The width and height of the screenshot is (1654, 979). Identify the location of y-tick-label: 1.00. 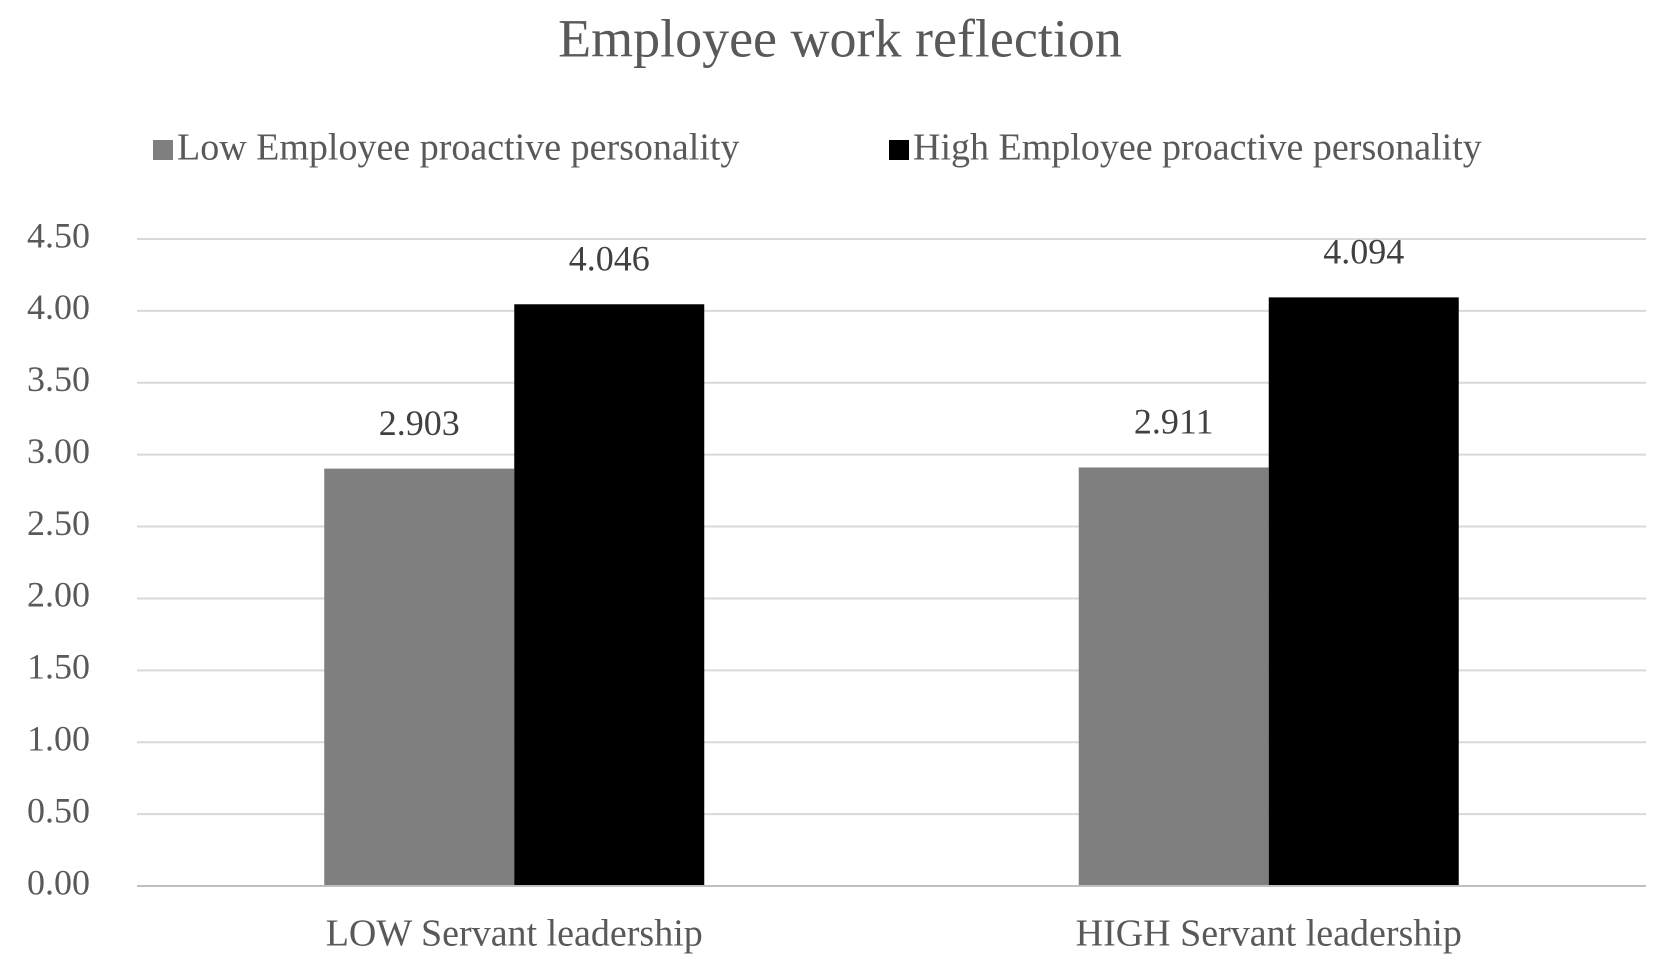
(58, 738).